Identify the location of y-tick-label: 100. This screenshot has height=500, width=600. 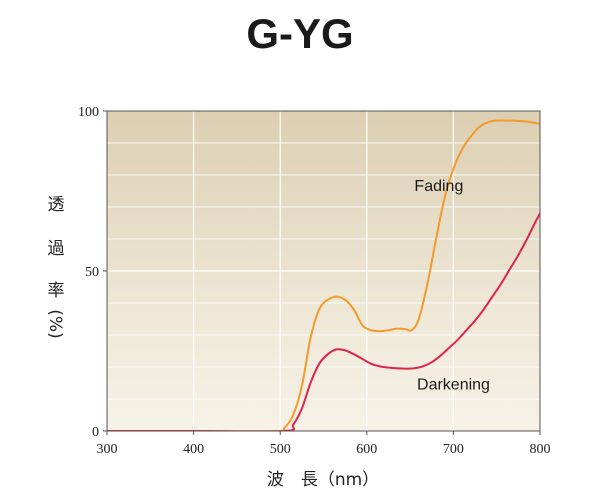
(88, 112).